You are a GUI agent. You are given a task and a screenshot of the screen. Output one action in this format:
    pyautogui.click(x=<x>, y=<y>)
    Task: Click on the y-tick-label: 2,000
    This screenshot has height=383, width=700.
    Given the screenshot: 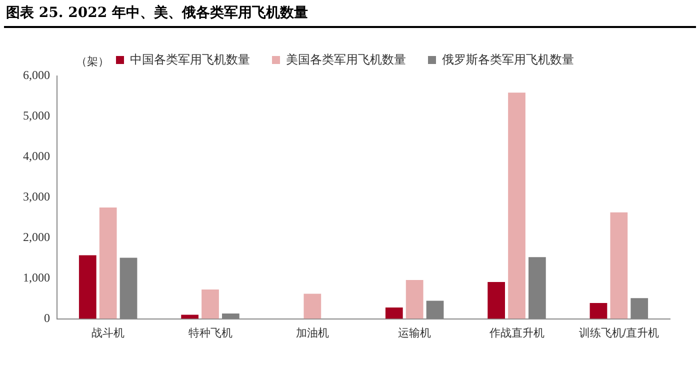 What is the action you would take?
    pyautogui.click(x=36, y=237)
    